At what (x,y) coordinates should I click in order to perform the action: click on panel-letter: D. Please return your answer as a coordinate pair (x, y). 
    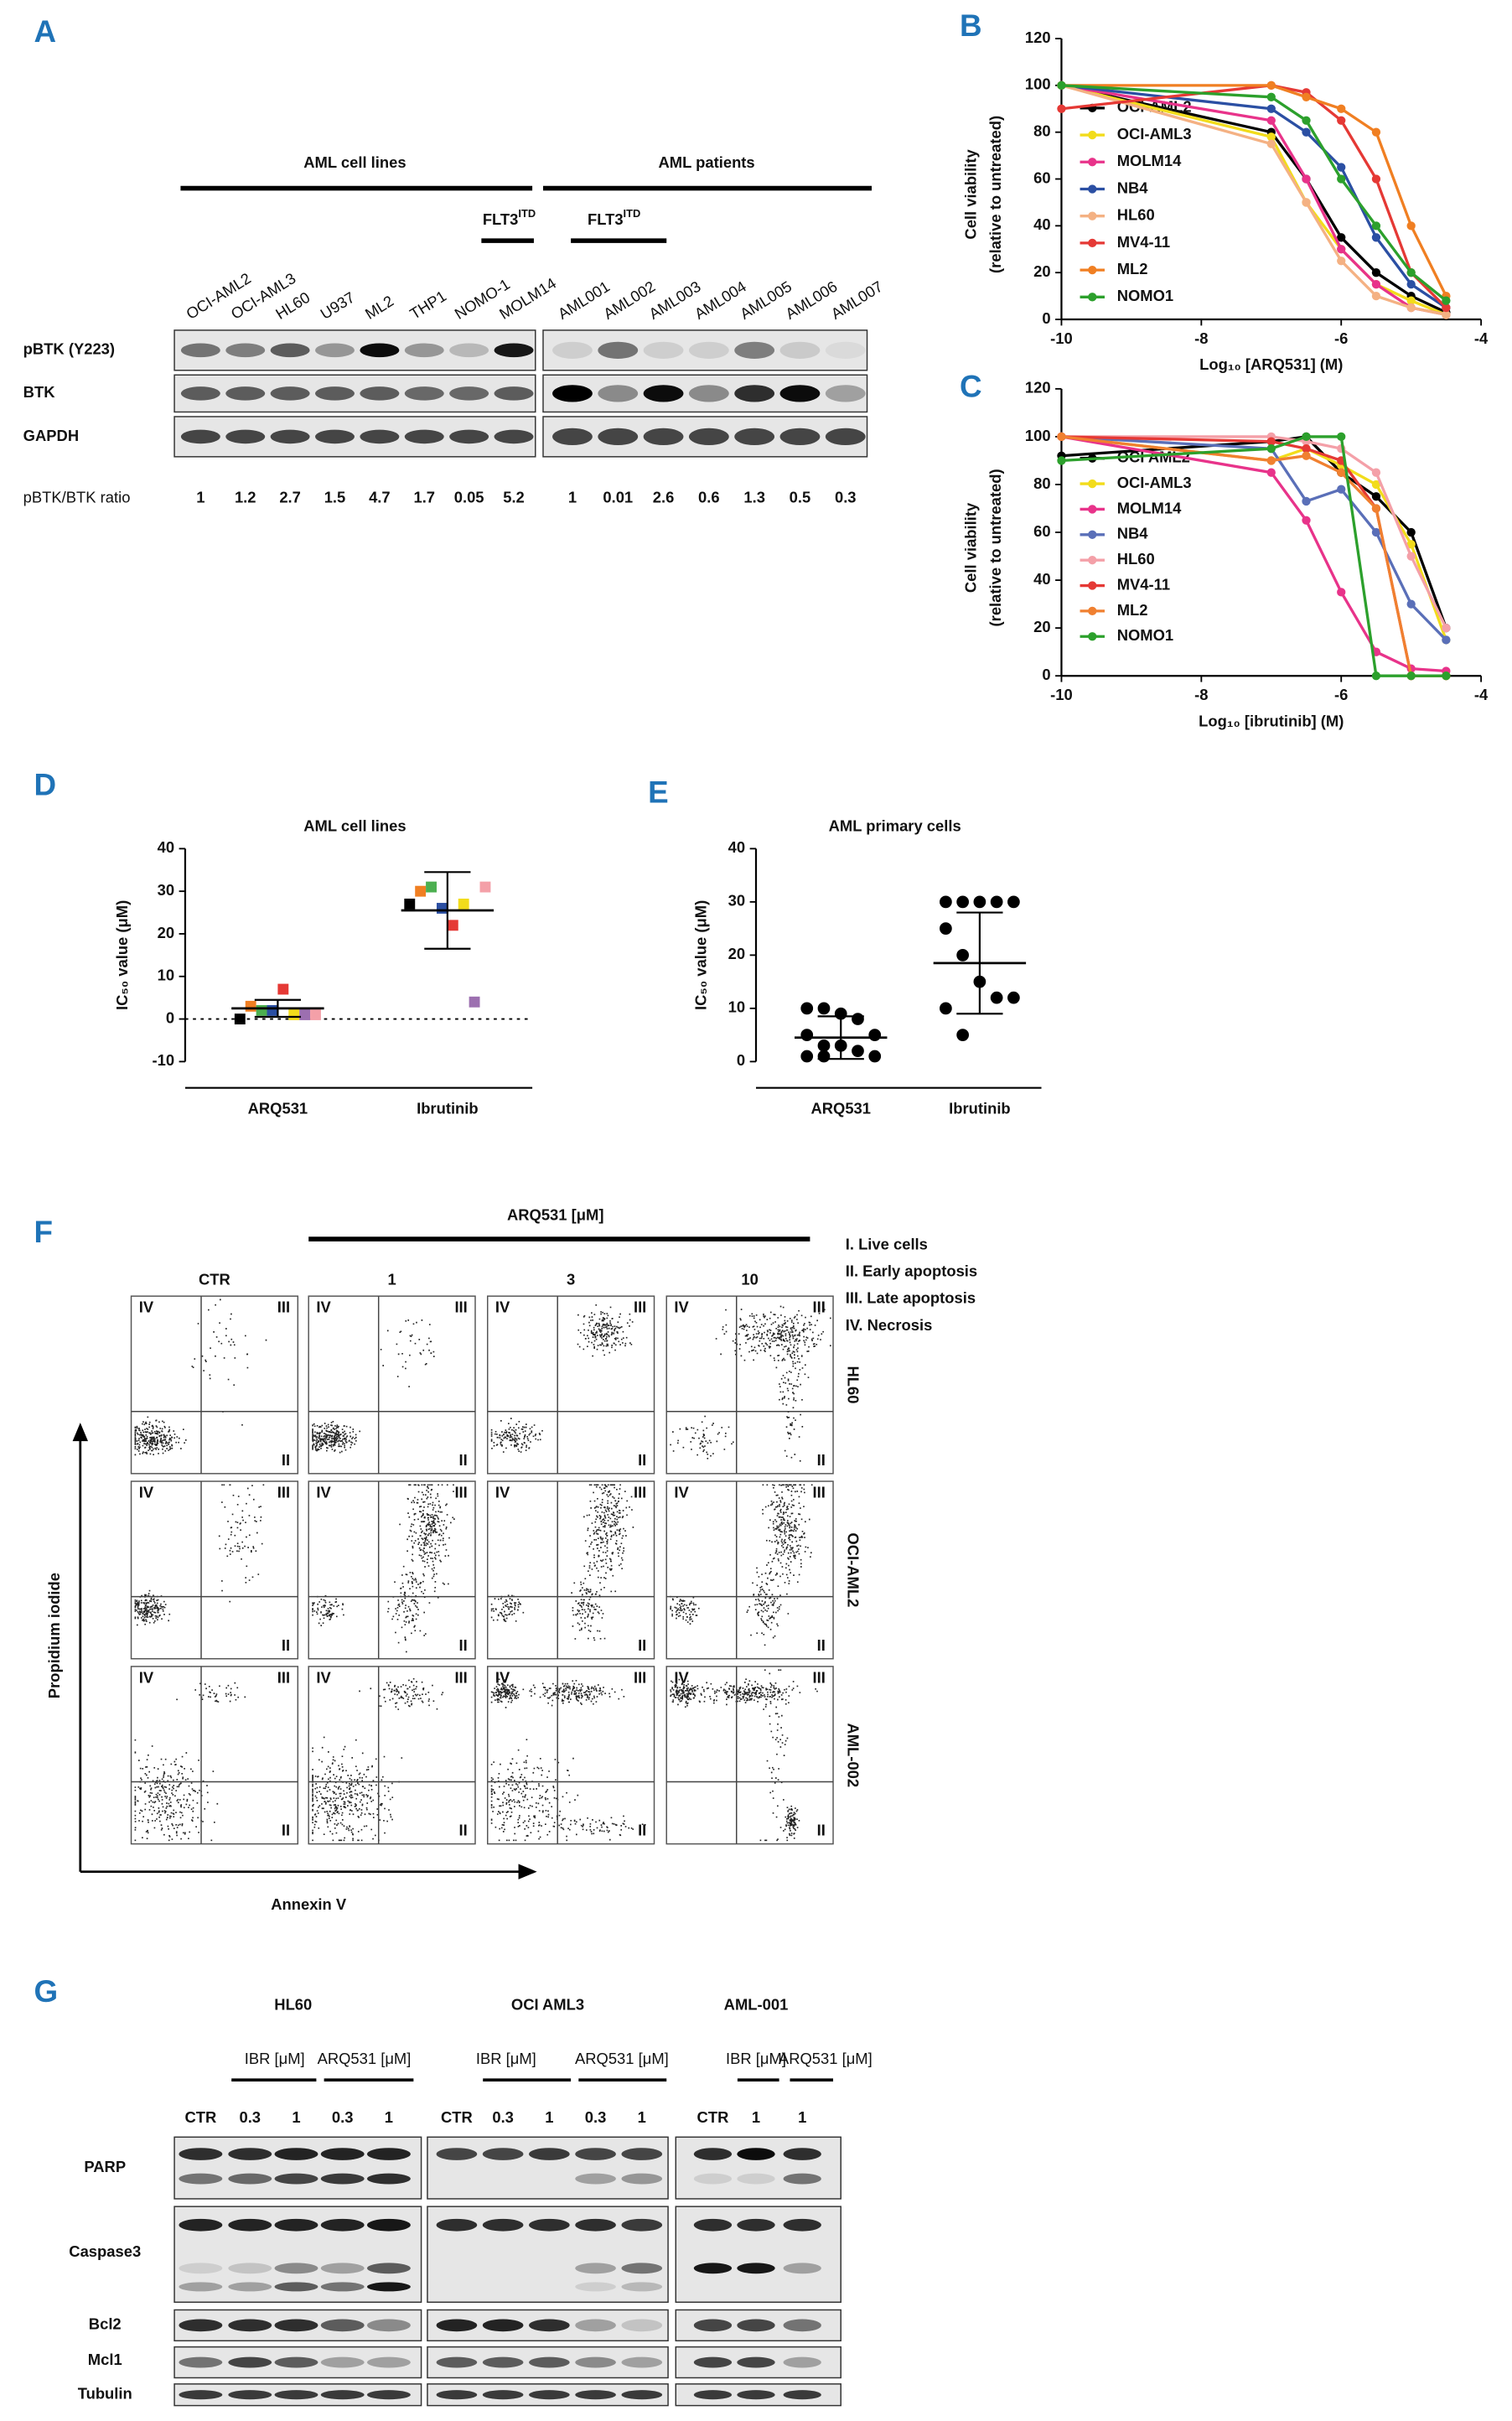
    Looking at the image, I should click on (45, 784).